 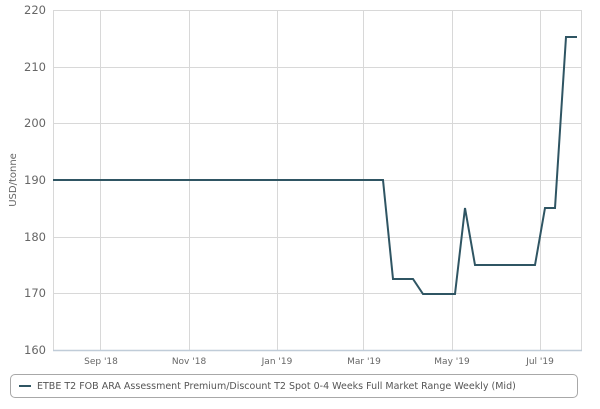 I want to click on x-tick-label: Sep '18, so click(x=101, y=362).